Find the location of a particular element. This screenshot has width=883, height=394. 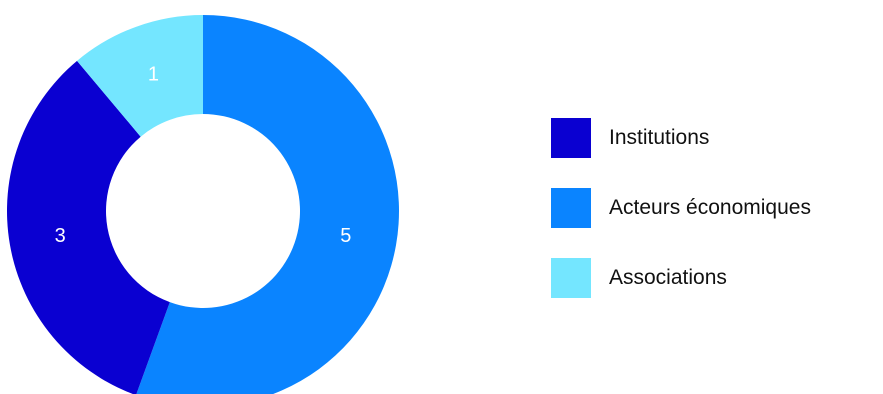

legend-swatch-institutions is located at coordinates (571, 138).